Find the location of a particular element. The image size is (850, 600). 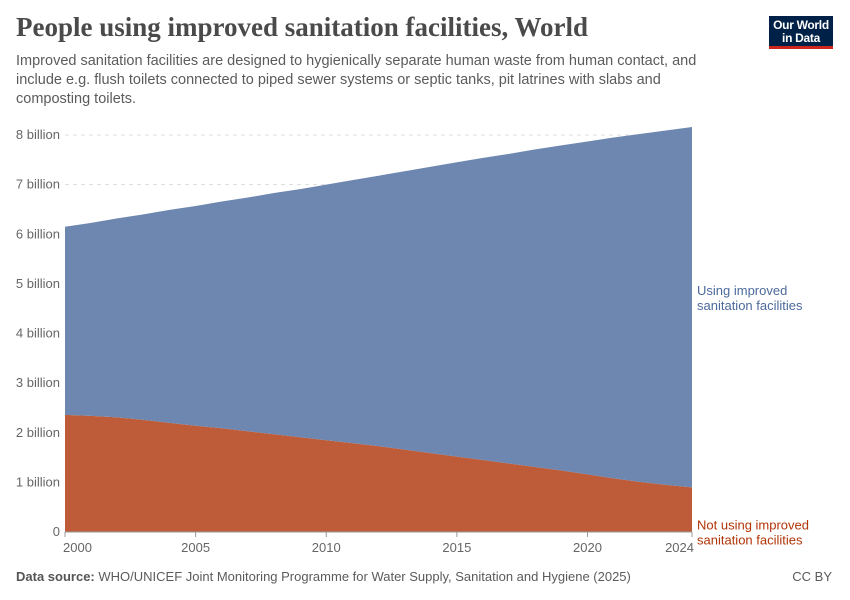

y-tick-label: 6 billion is located at coordinates (38, 233).